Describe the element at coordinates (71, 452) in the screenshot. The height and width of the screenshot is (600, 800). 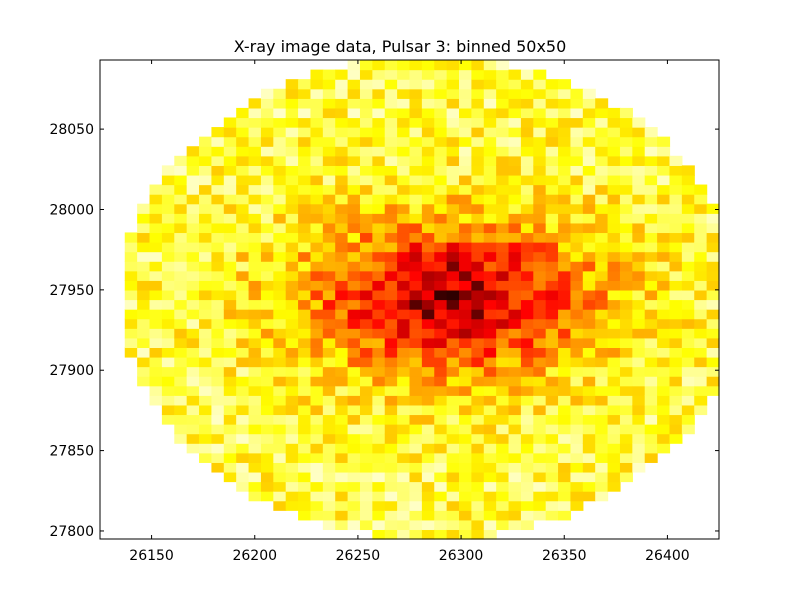
I see `y-tick-label: 27850` at that location.